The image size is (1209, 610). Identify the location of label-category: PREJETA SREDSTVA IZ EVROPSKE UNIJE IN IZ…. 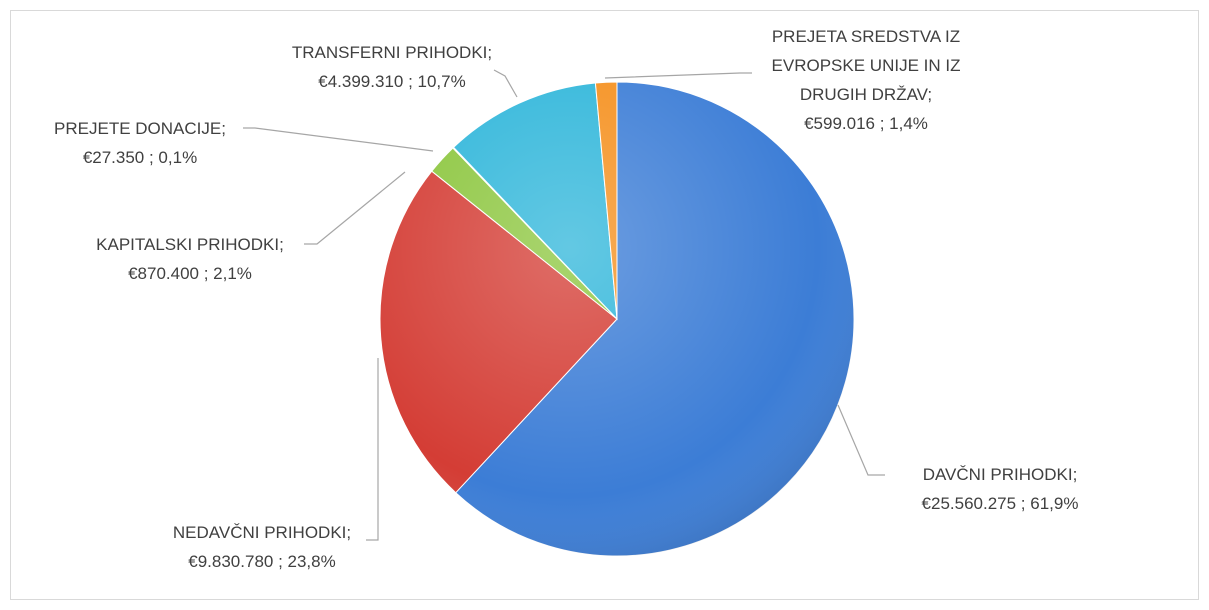
(866, 65).